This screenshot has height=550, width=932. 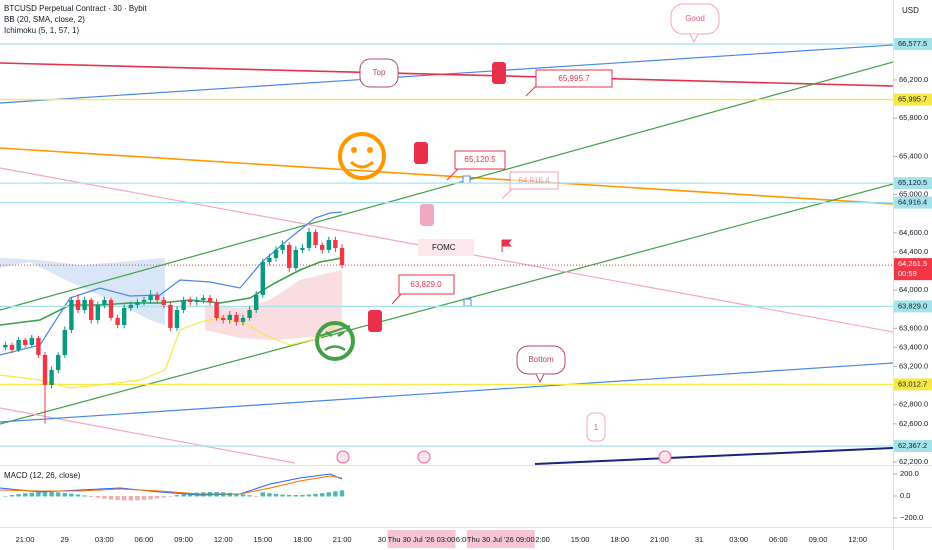 What do you see at coordinates (480, 159) in the screenshot?
I see `annotation: 65,120.5` at bounding box center [480, 159].